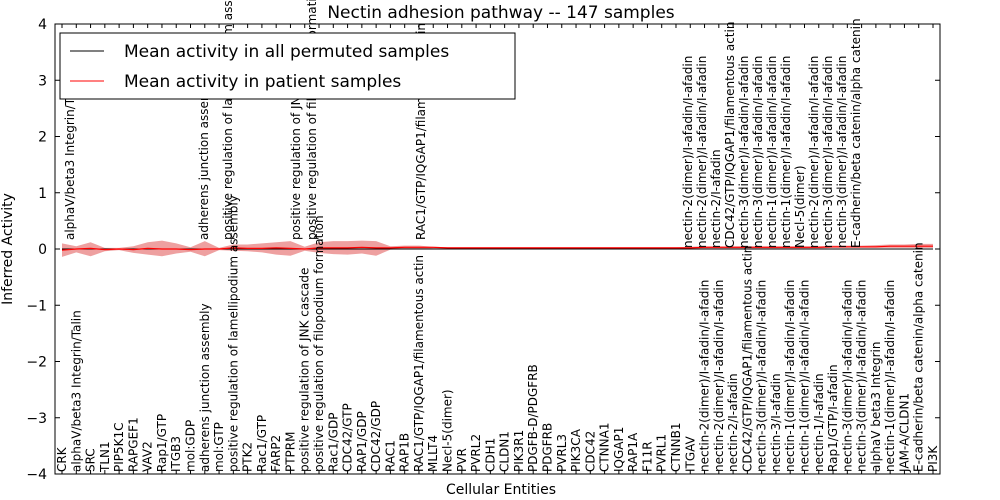  I want to click on patient-range-band, so click(497, 248).